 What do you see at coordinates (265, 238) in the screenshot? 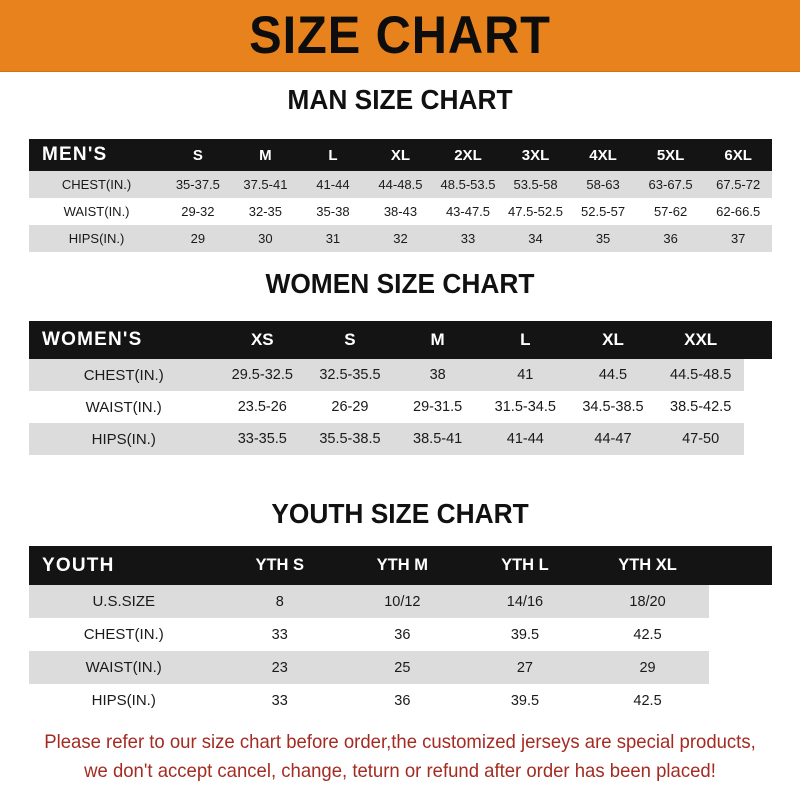
I see `men-measurement-value: 30` at bounding box center [265, 238].